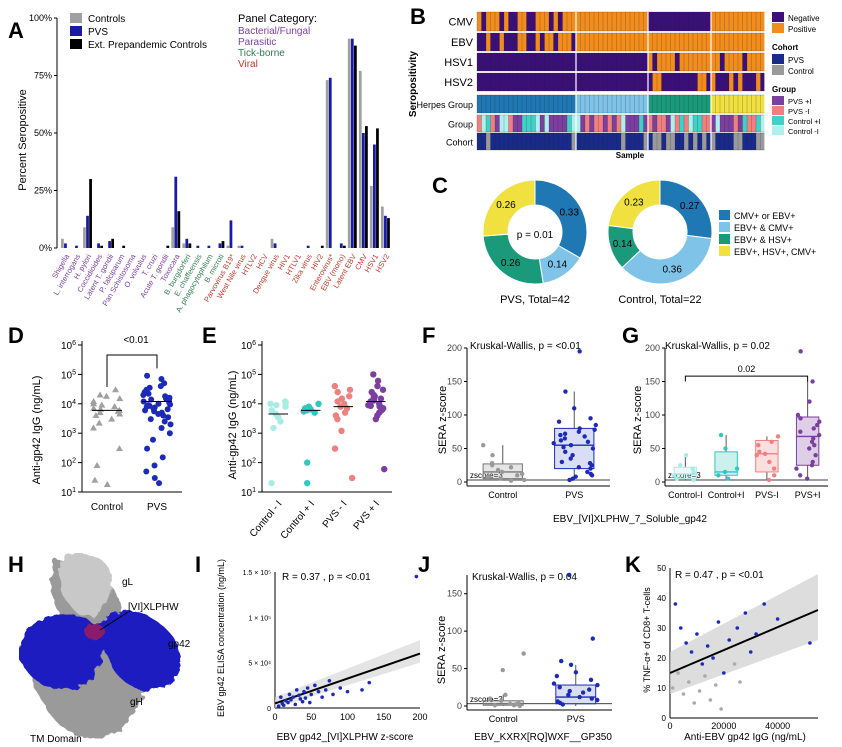 This screenshot has height=747, width=842. What do you see at coordinates (259, 618) in the screenshot?
I see `panel-i-ytick-label: 1 × 10⁵` at bounding box center [259, 618].